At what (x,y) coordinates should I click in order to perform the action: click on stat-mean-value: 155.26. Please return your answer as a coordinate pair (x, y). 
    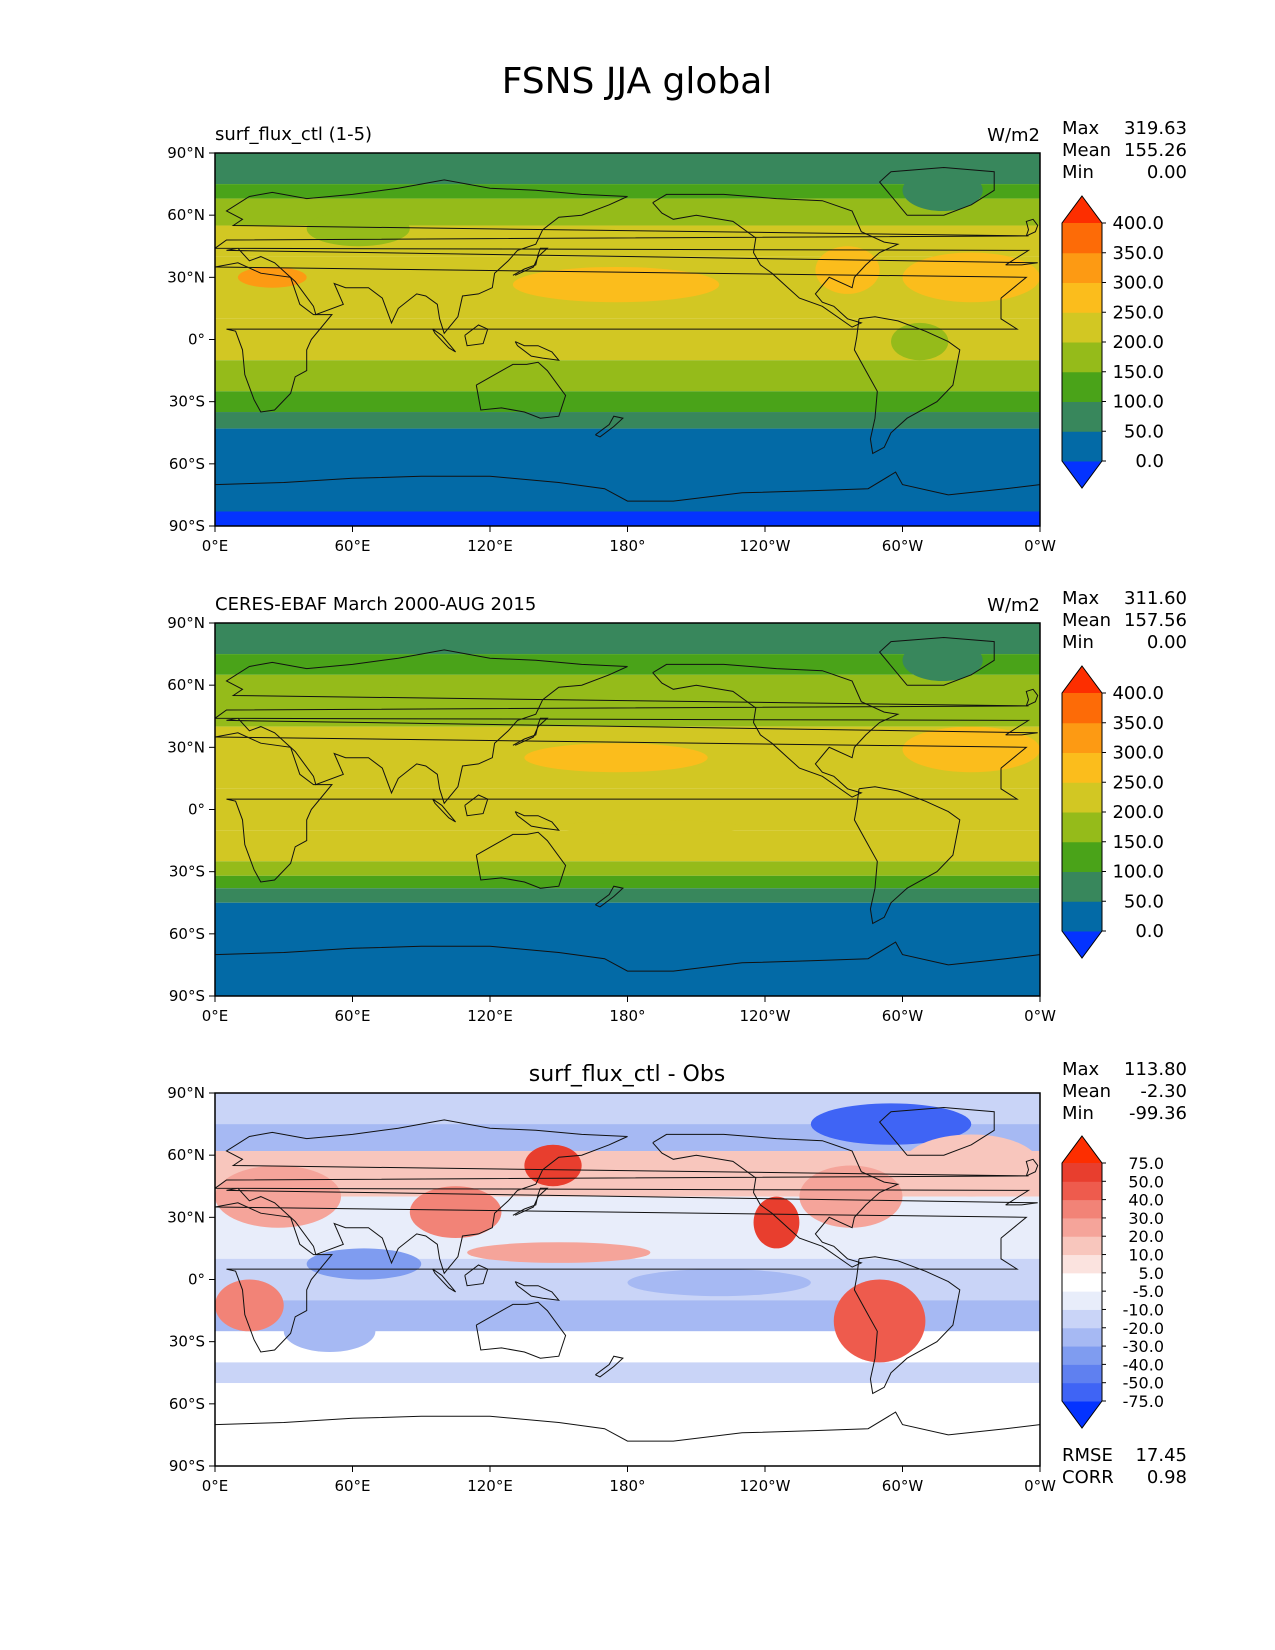
    Looking at the image, I should click on (1155, 150).